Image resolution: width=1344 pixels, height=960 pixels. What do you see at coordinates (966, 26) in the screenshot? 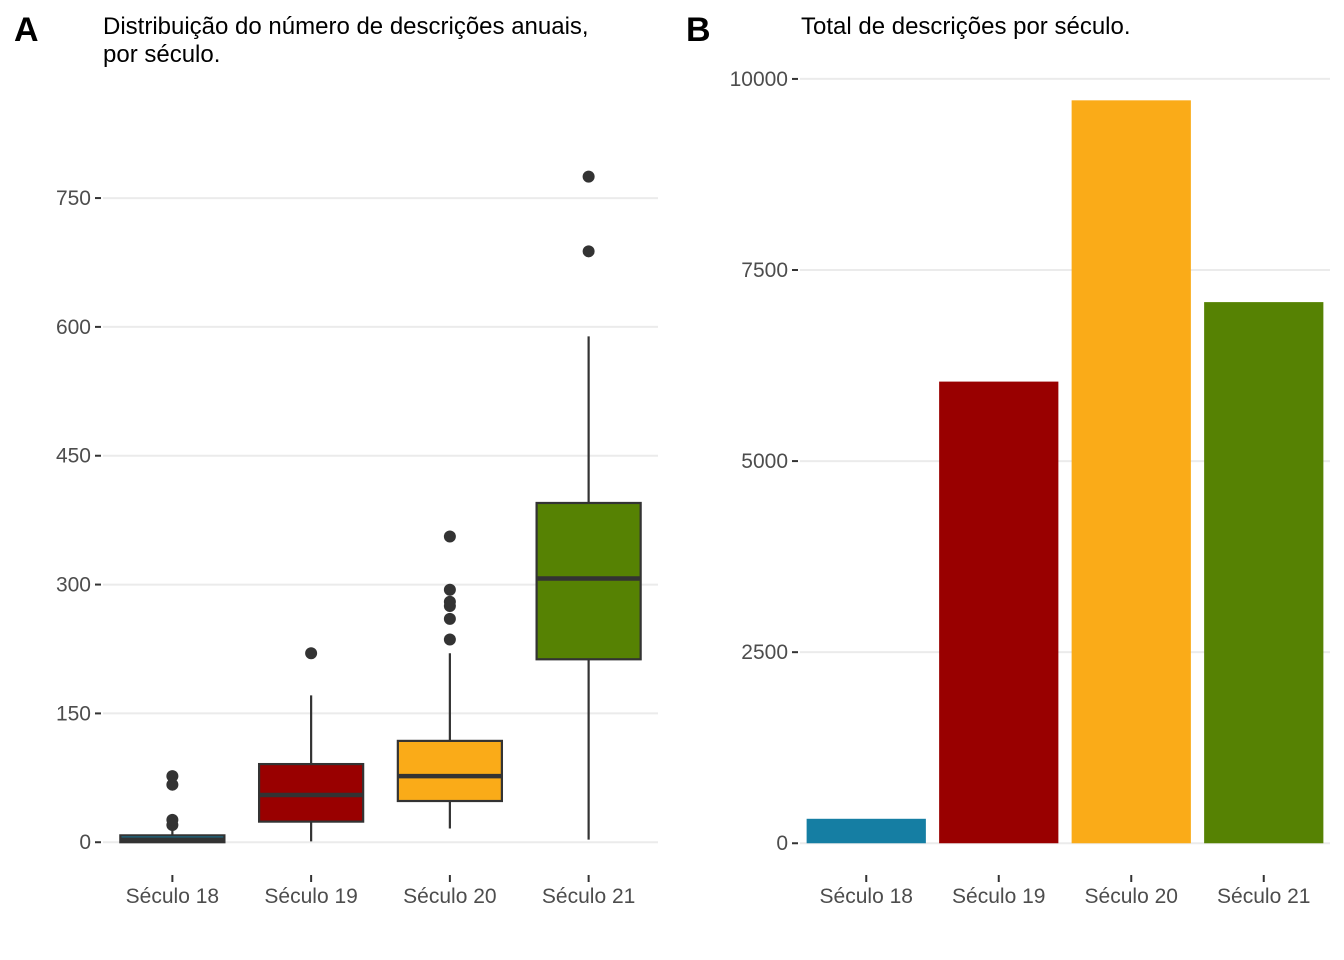
I see `panel-b-title: Total de descrições por século.` at bounding box center [966, 26].